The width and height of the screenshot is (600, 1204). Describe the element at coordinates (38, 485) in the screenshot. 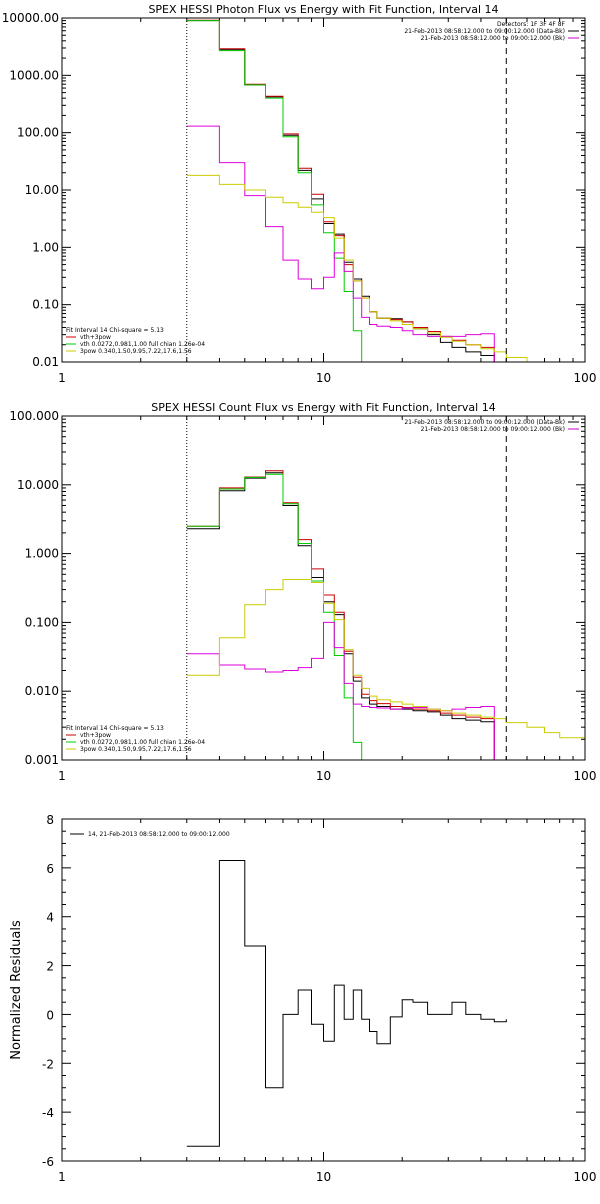

I see `y-tick-label: 10.000` at that location.